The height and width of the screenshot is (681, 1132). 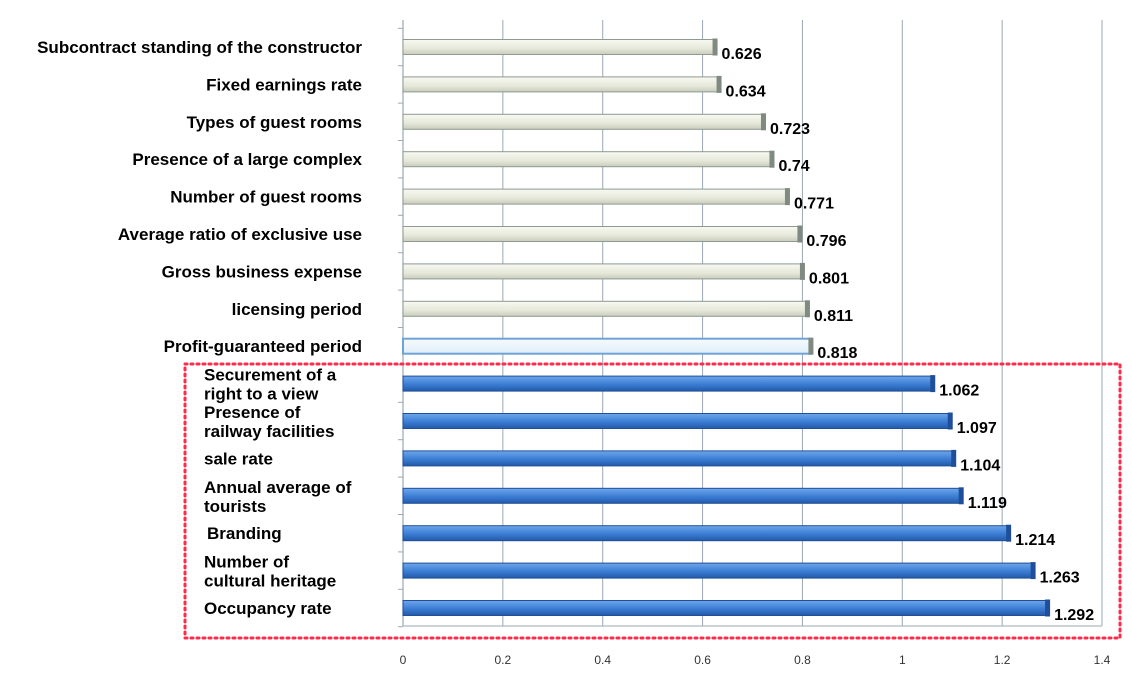 What do you see at coordinates (1002, 660) in the screenshot?
I see `x-tick-label: 1.2` at bounding box center [1002, 660].